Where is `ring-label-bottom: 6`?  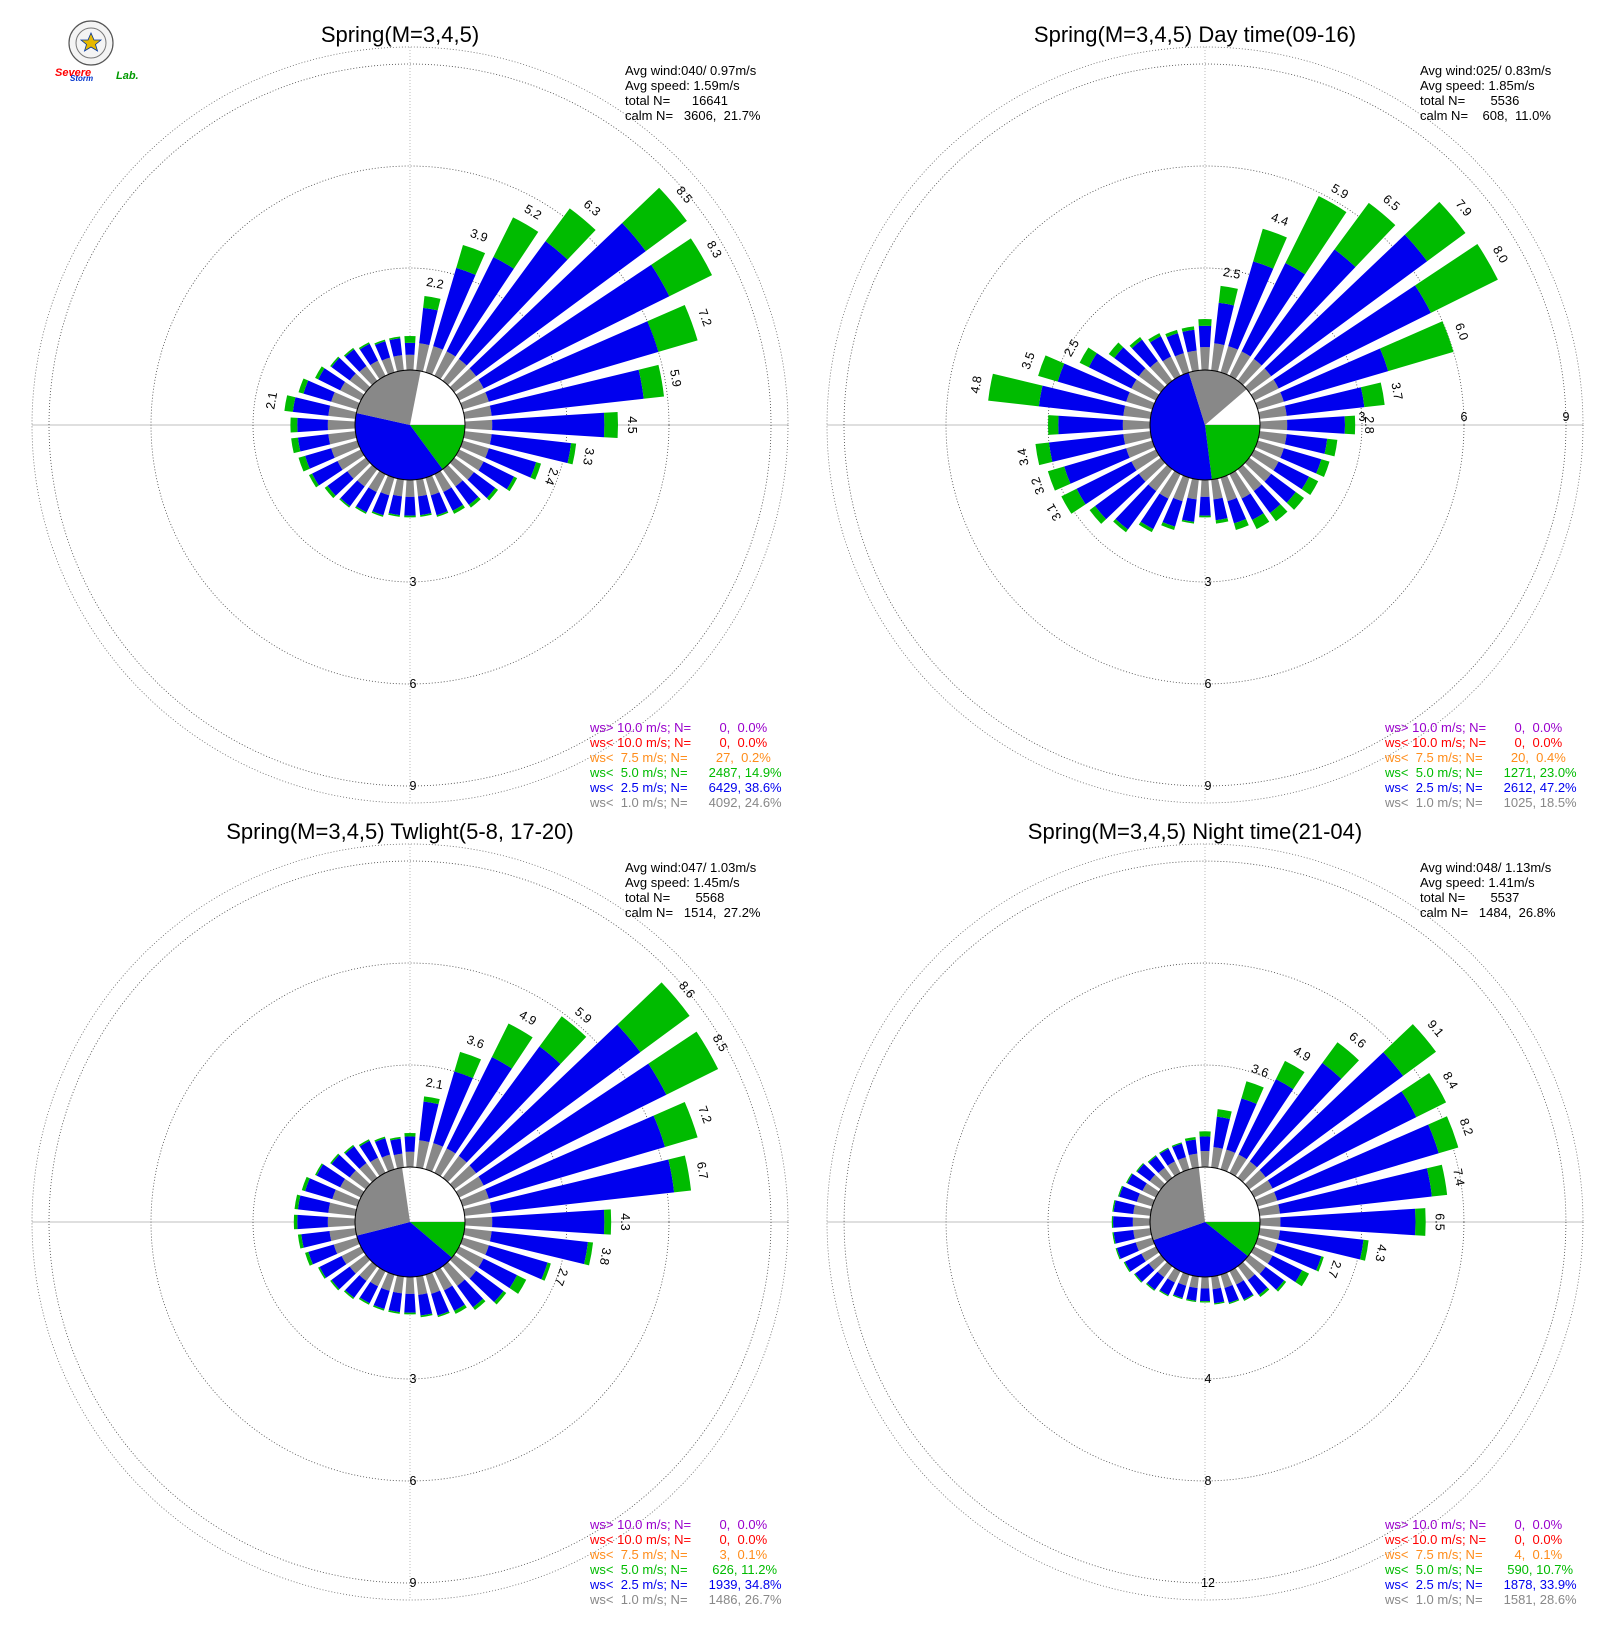 ring-label-bottom: 6 is located at coordinates (413, 1481).